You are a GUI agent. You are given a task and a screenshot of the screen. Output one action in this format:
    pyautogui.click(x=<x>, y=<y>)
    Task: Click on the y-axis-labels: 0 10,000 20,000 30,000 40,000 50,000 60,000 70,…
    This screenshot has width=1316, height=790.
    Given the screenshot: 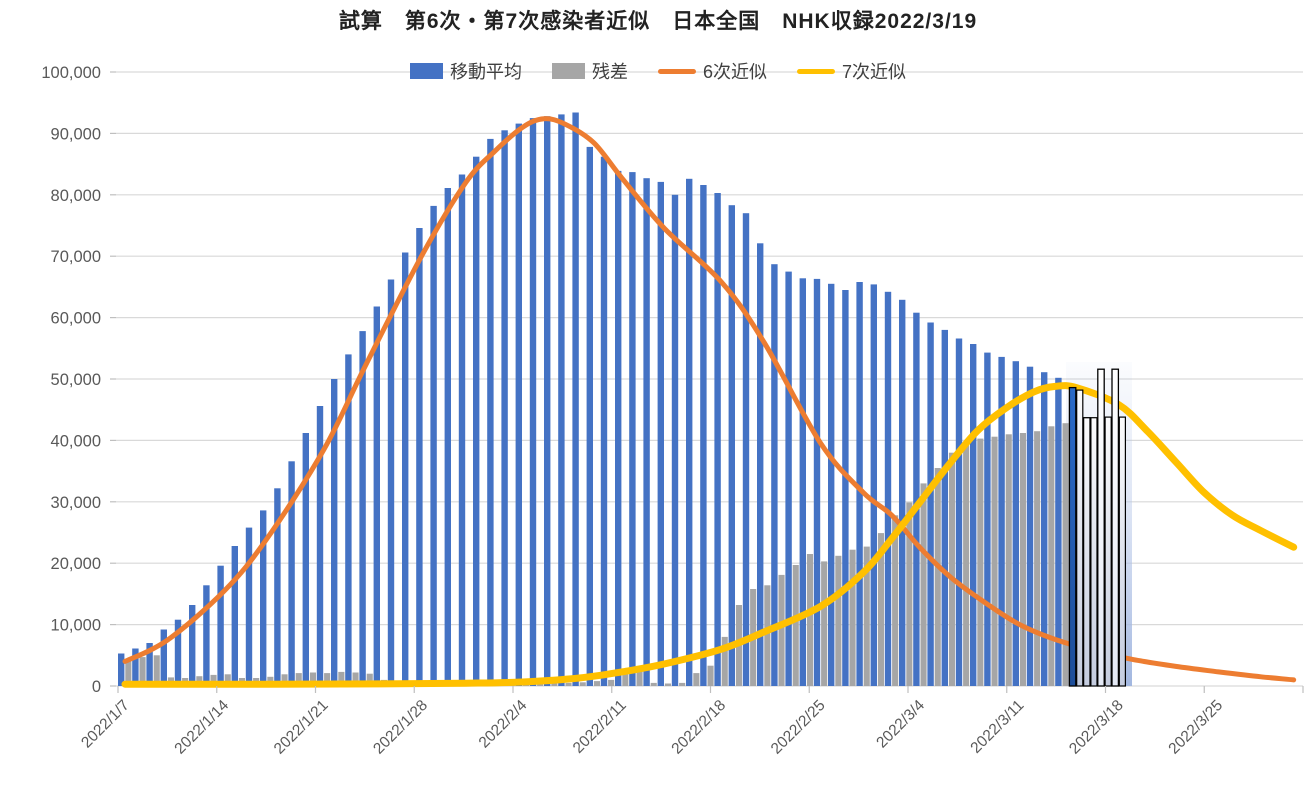 What is the action you would take?
    pyautogui.click(x=71, y=380)
    